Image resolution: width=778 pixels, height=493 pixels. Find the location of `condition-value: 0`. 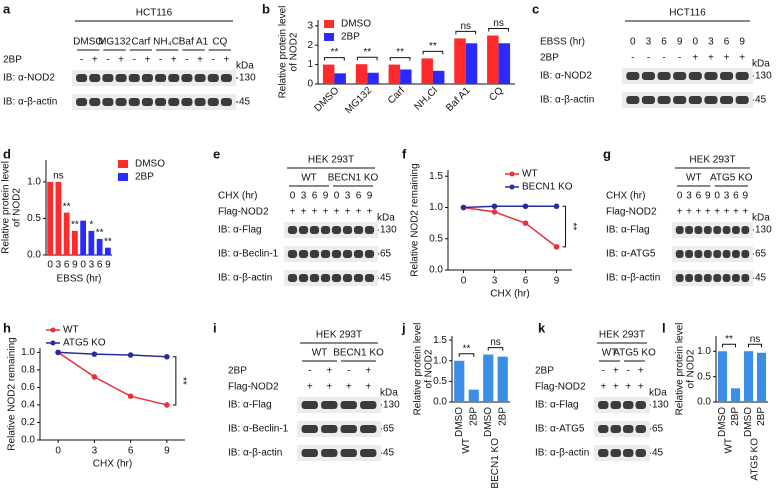

condition-value: 0 is located at coordinates (696, 42).